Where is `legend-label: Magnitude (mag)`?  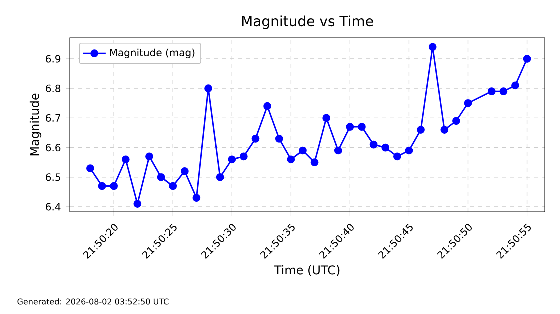
legend-label: Magnitude (mag) is located at coordinates (152, 53).